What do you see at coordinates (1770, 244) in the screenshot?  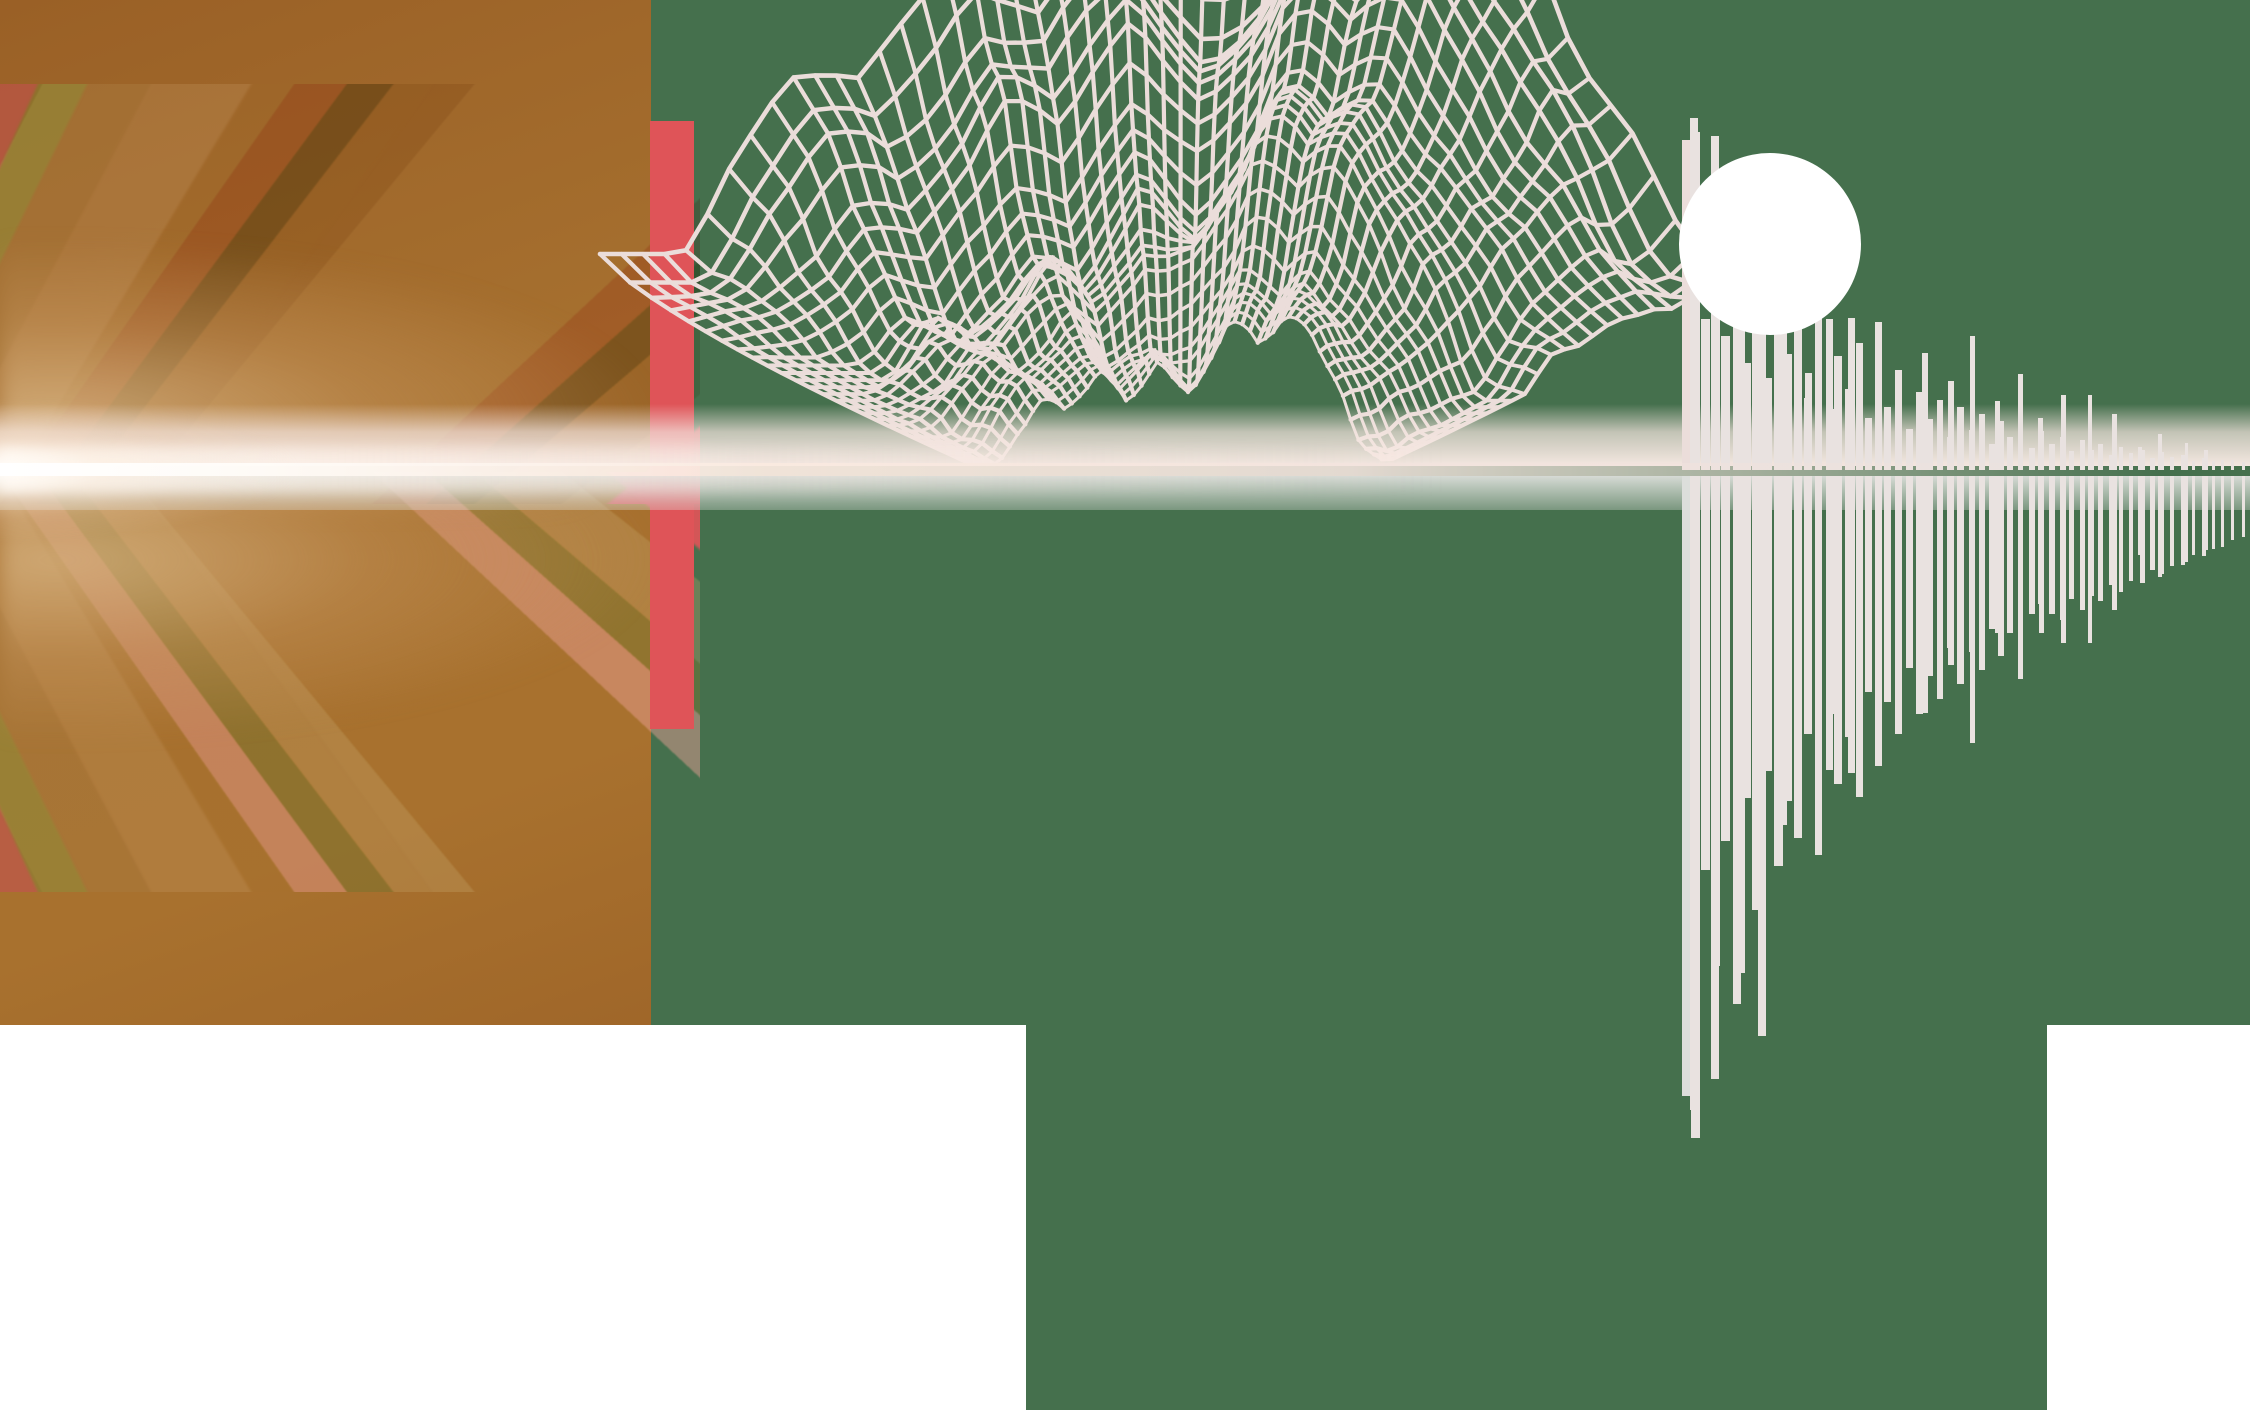 I see `sun-disc` at bounding box center [1770, 244].